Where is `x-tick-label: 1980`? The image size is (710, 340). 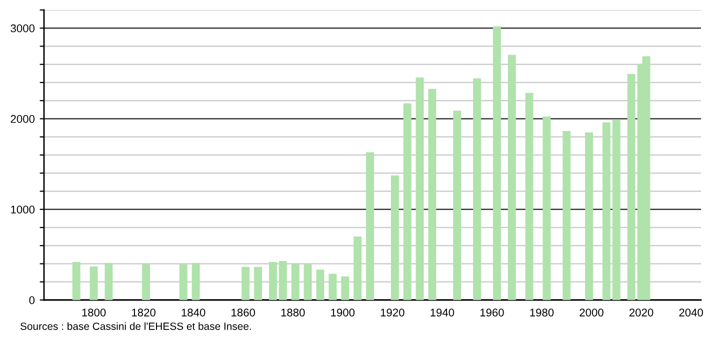 x-tick-label: 1980 is located at coordinates (542, 312).